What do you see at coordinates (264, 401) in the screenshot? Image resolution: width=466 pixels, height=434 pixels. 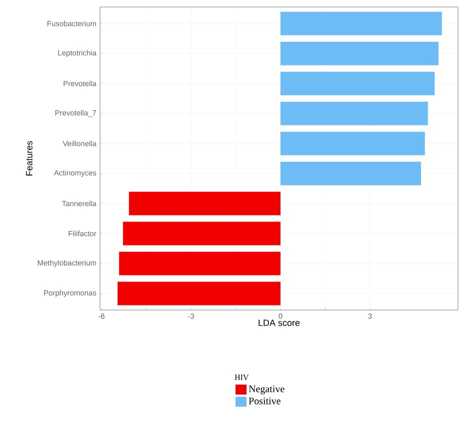 I see `legend-label: Positive` at bounding box center [264, 401].